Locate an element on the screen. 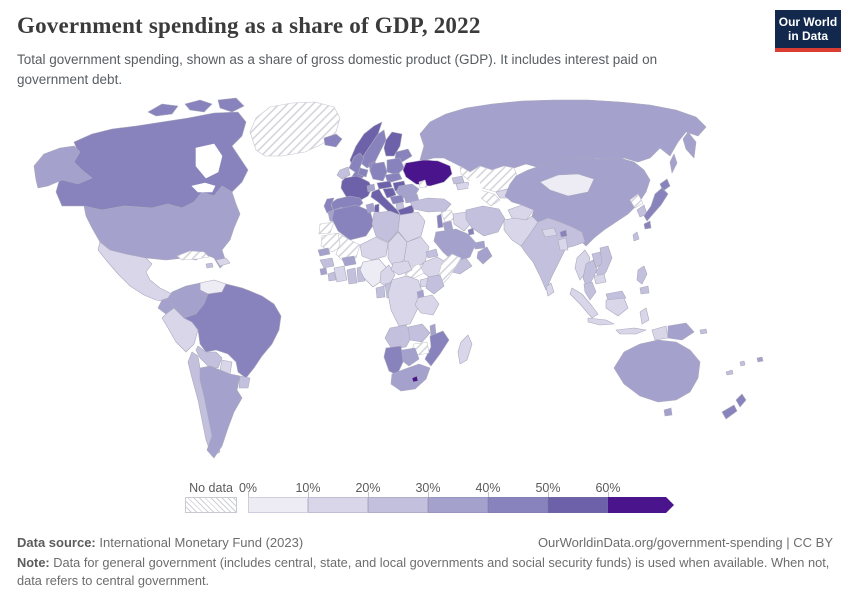  country-new-zealand-south is located at coordinates (729, 412).